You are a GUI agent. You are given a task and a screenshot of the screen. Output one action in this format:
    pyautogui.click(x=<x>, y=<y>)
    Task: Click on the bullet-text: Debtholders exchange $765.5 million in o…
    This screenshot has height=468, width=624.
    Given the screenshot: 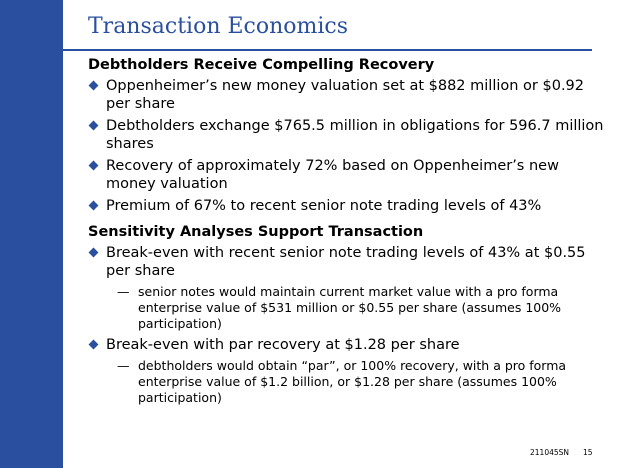 What is the action you would take?
    pyautogui.click(x=355, y=135)
    